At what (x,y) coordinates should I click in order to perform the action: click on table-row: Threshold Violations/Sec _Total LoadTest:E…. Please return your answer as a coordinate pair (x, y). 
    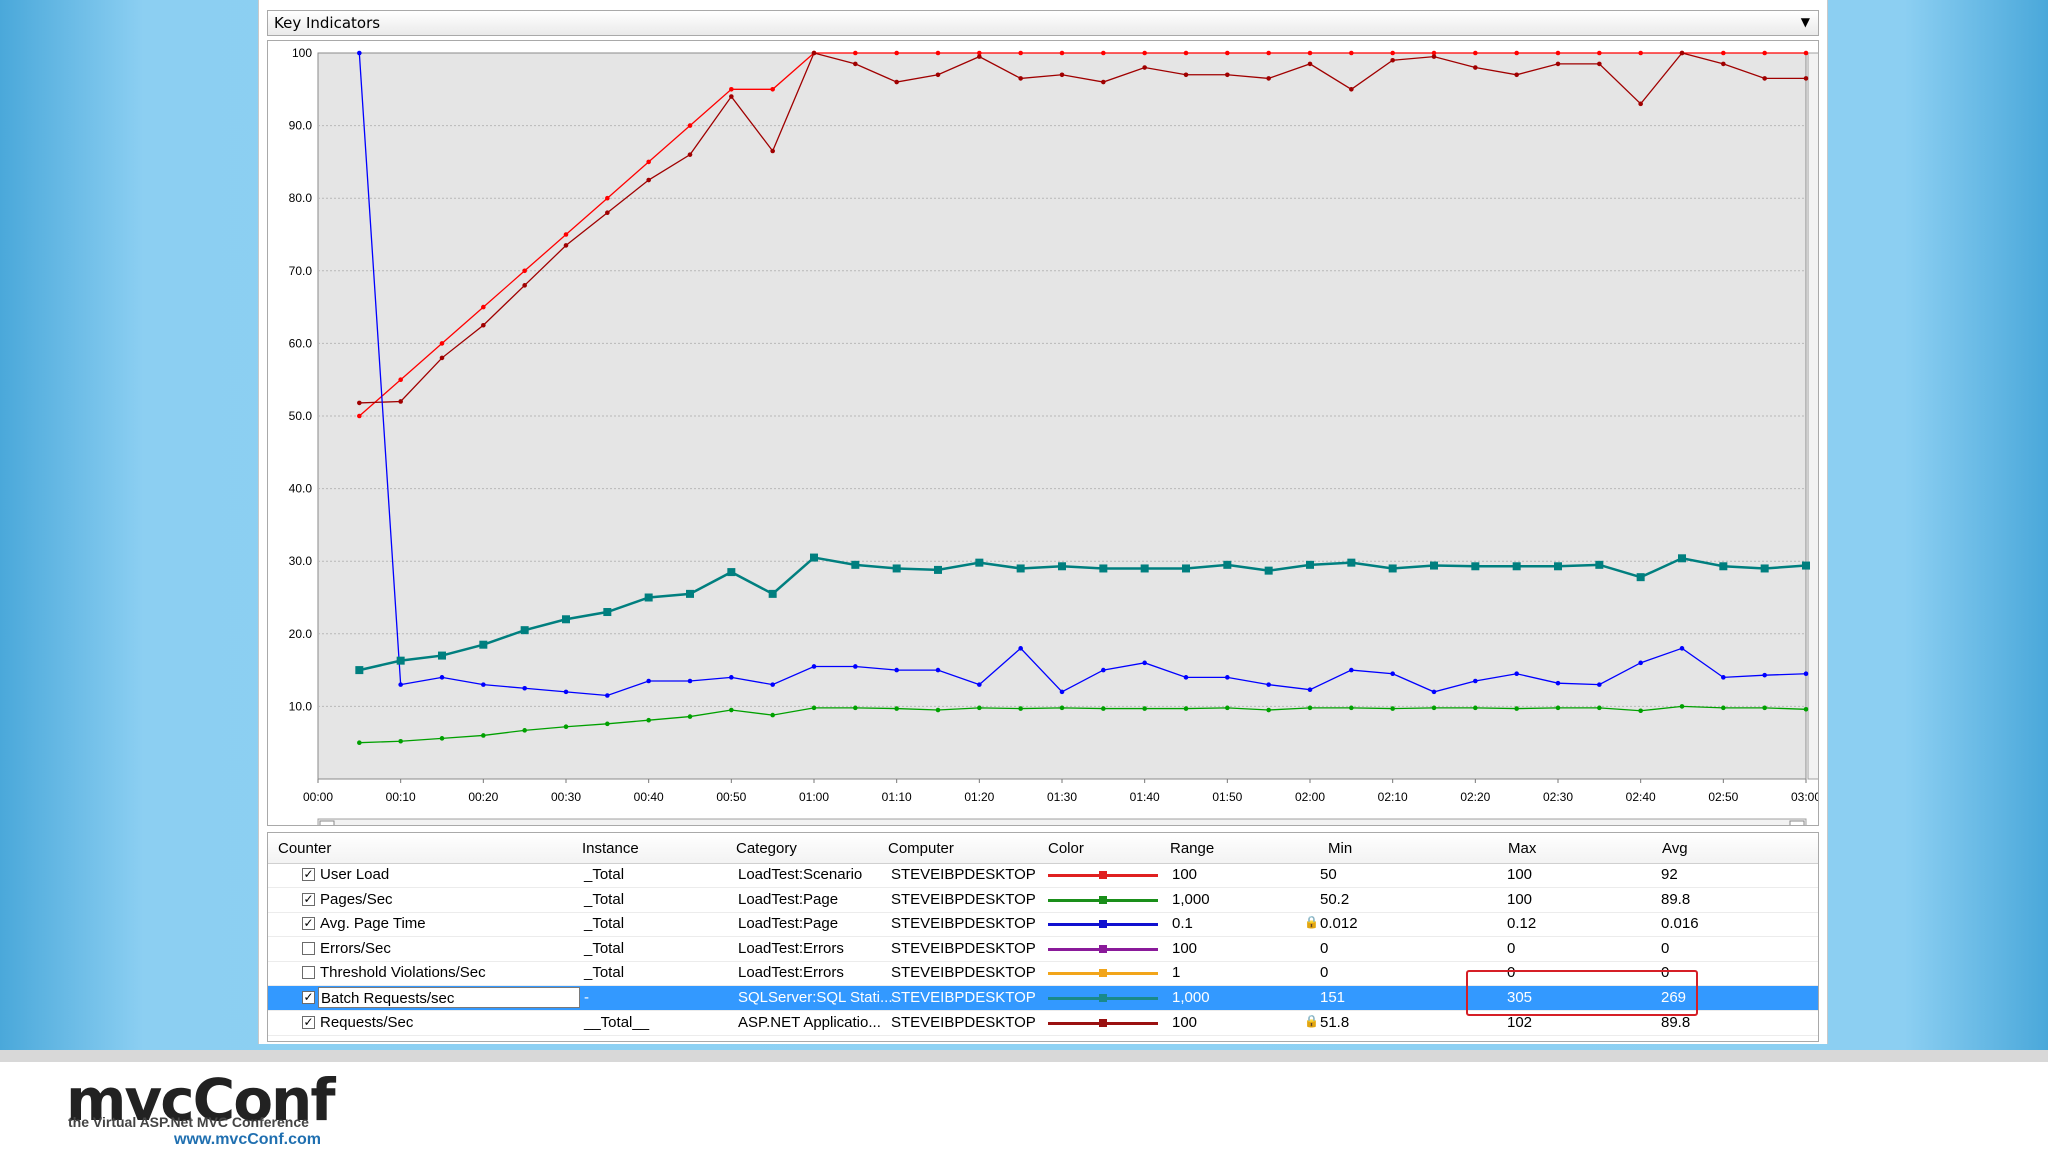
    Looking at the image, I should click on (1043, 974).